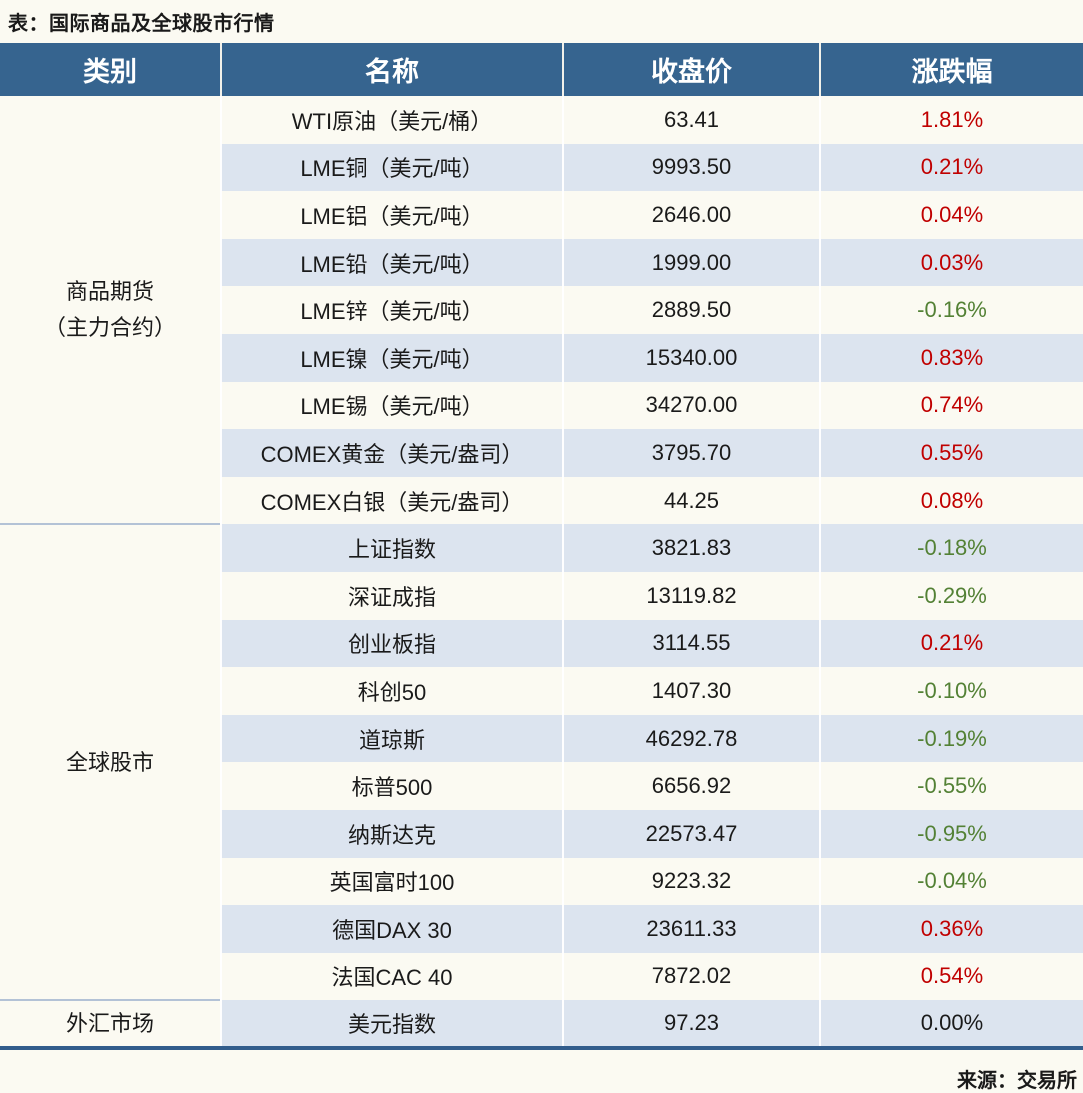 Image resolution: width=1083 pixels, height=1093 pixels. Describe the element at coordinates (951, 833) in the screenshot. I see `change-percent: -0.95%` at that location.